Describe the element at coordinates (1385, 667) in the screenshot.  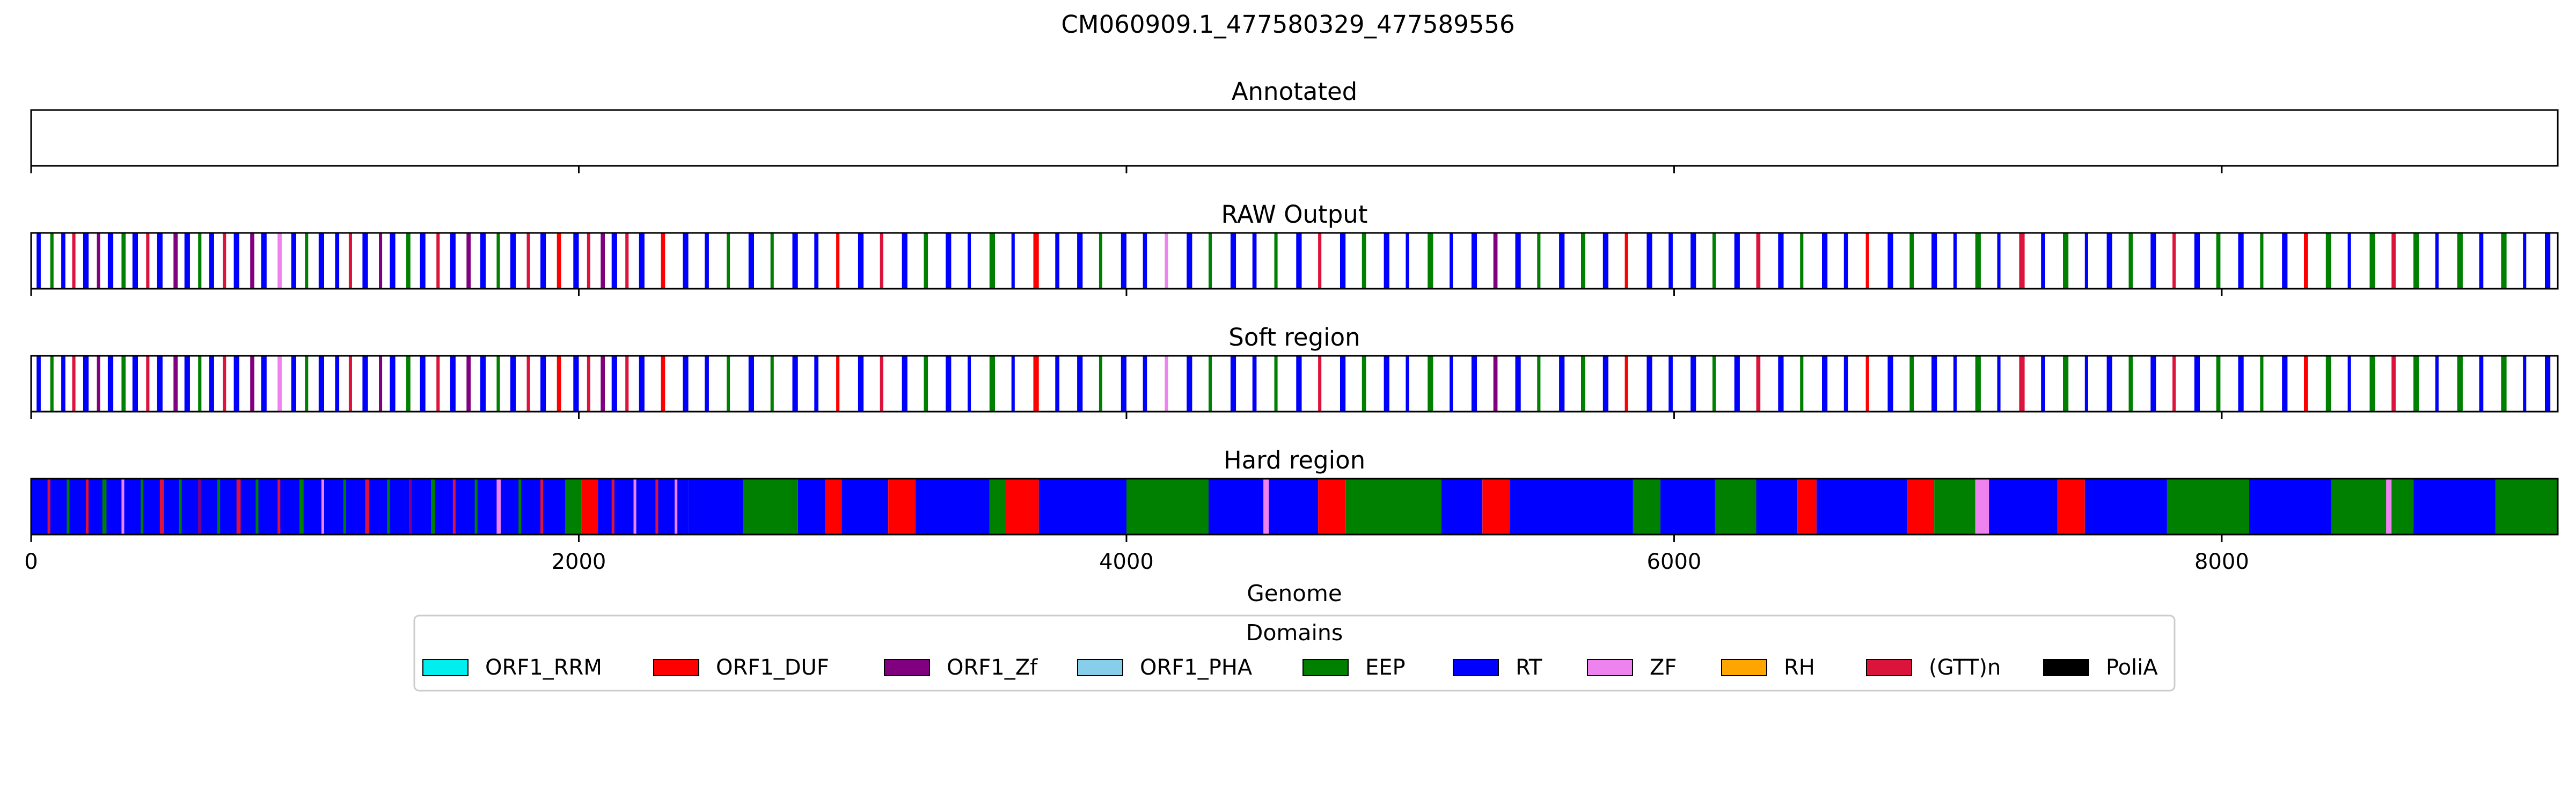
I see `legend-label: EEP` at that location.